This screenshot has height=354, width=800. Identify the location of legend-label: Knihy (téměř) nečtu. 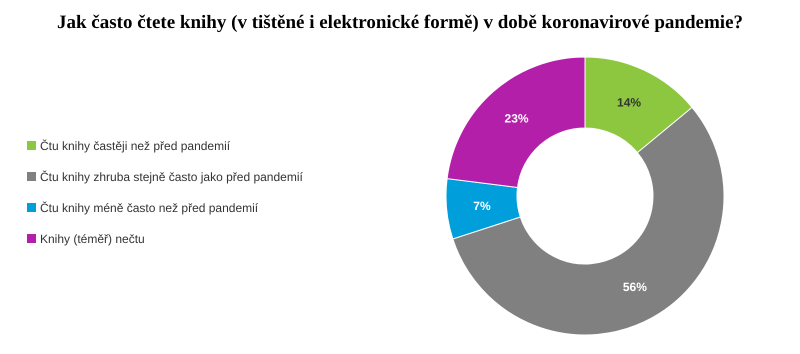
(92, 239).